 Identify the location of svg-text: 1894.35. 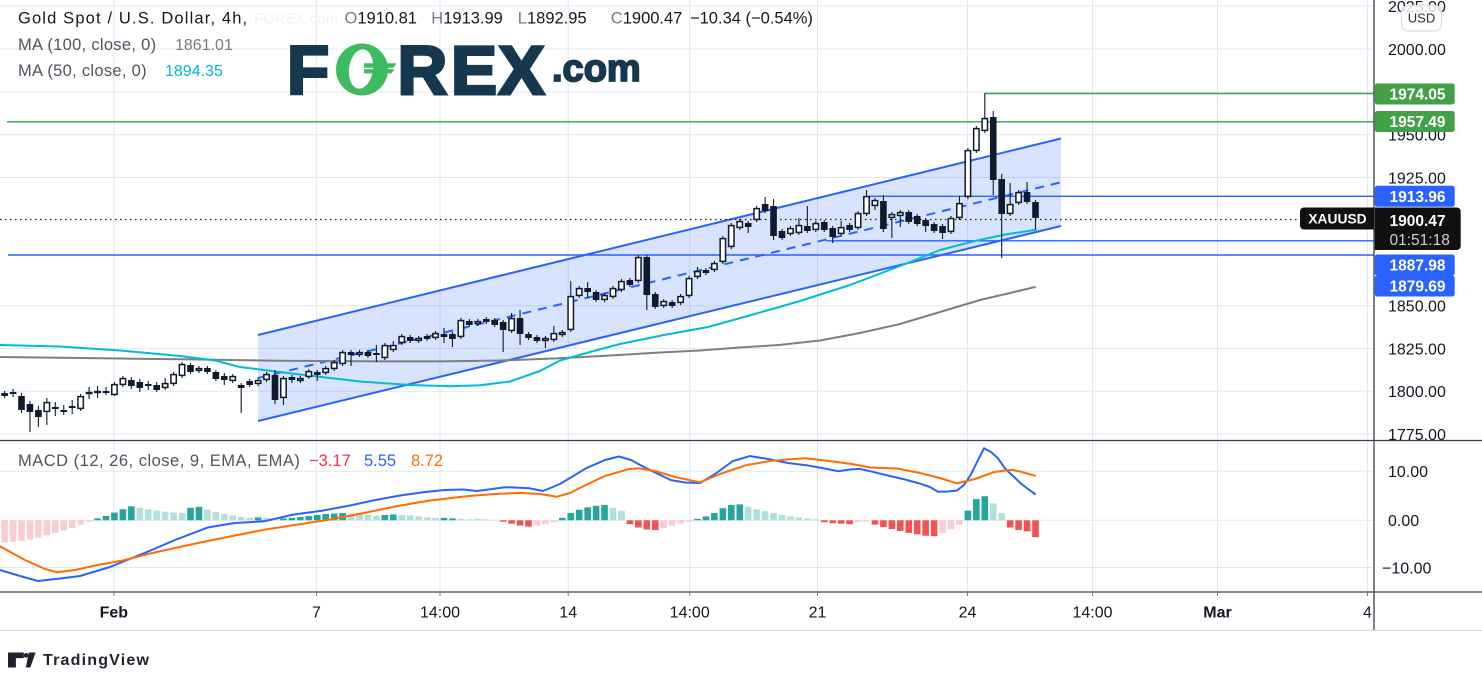
(194, 71).